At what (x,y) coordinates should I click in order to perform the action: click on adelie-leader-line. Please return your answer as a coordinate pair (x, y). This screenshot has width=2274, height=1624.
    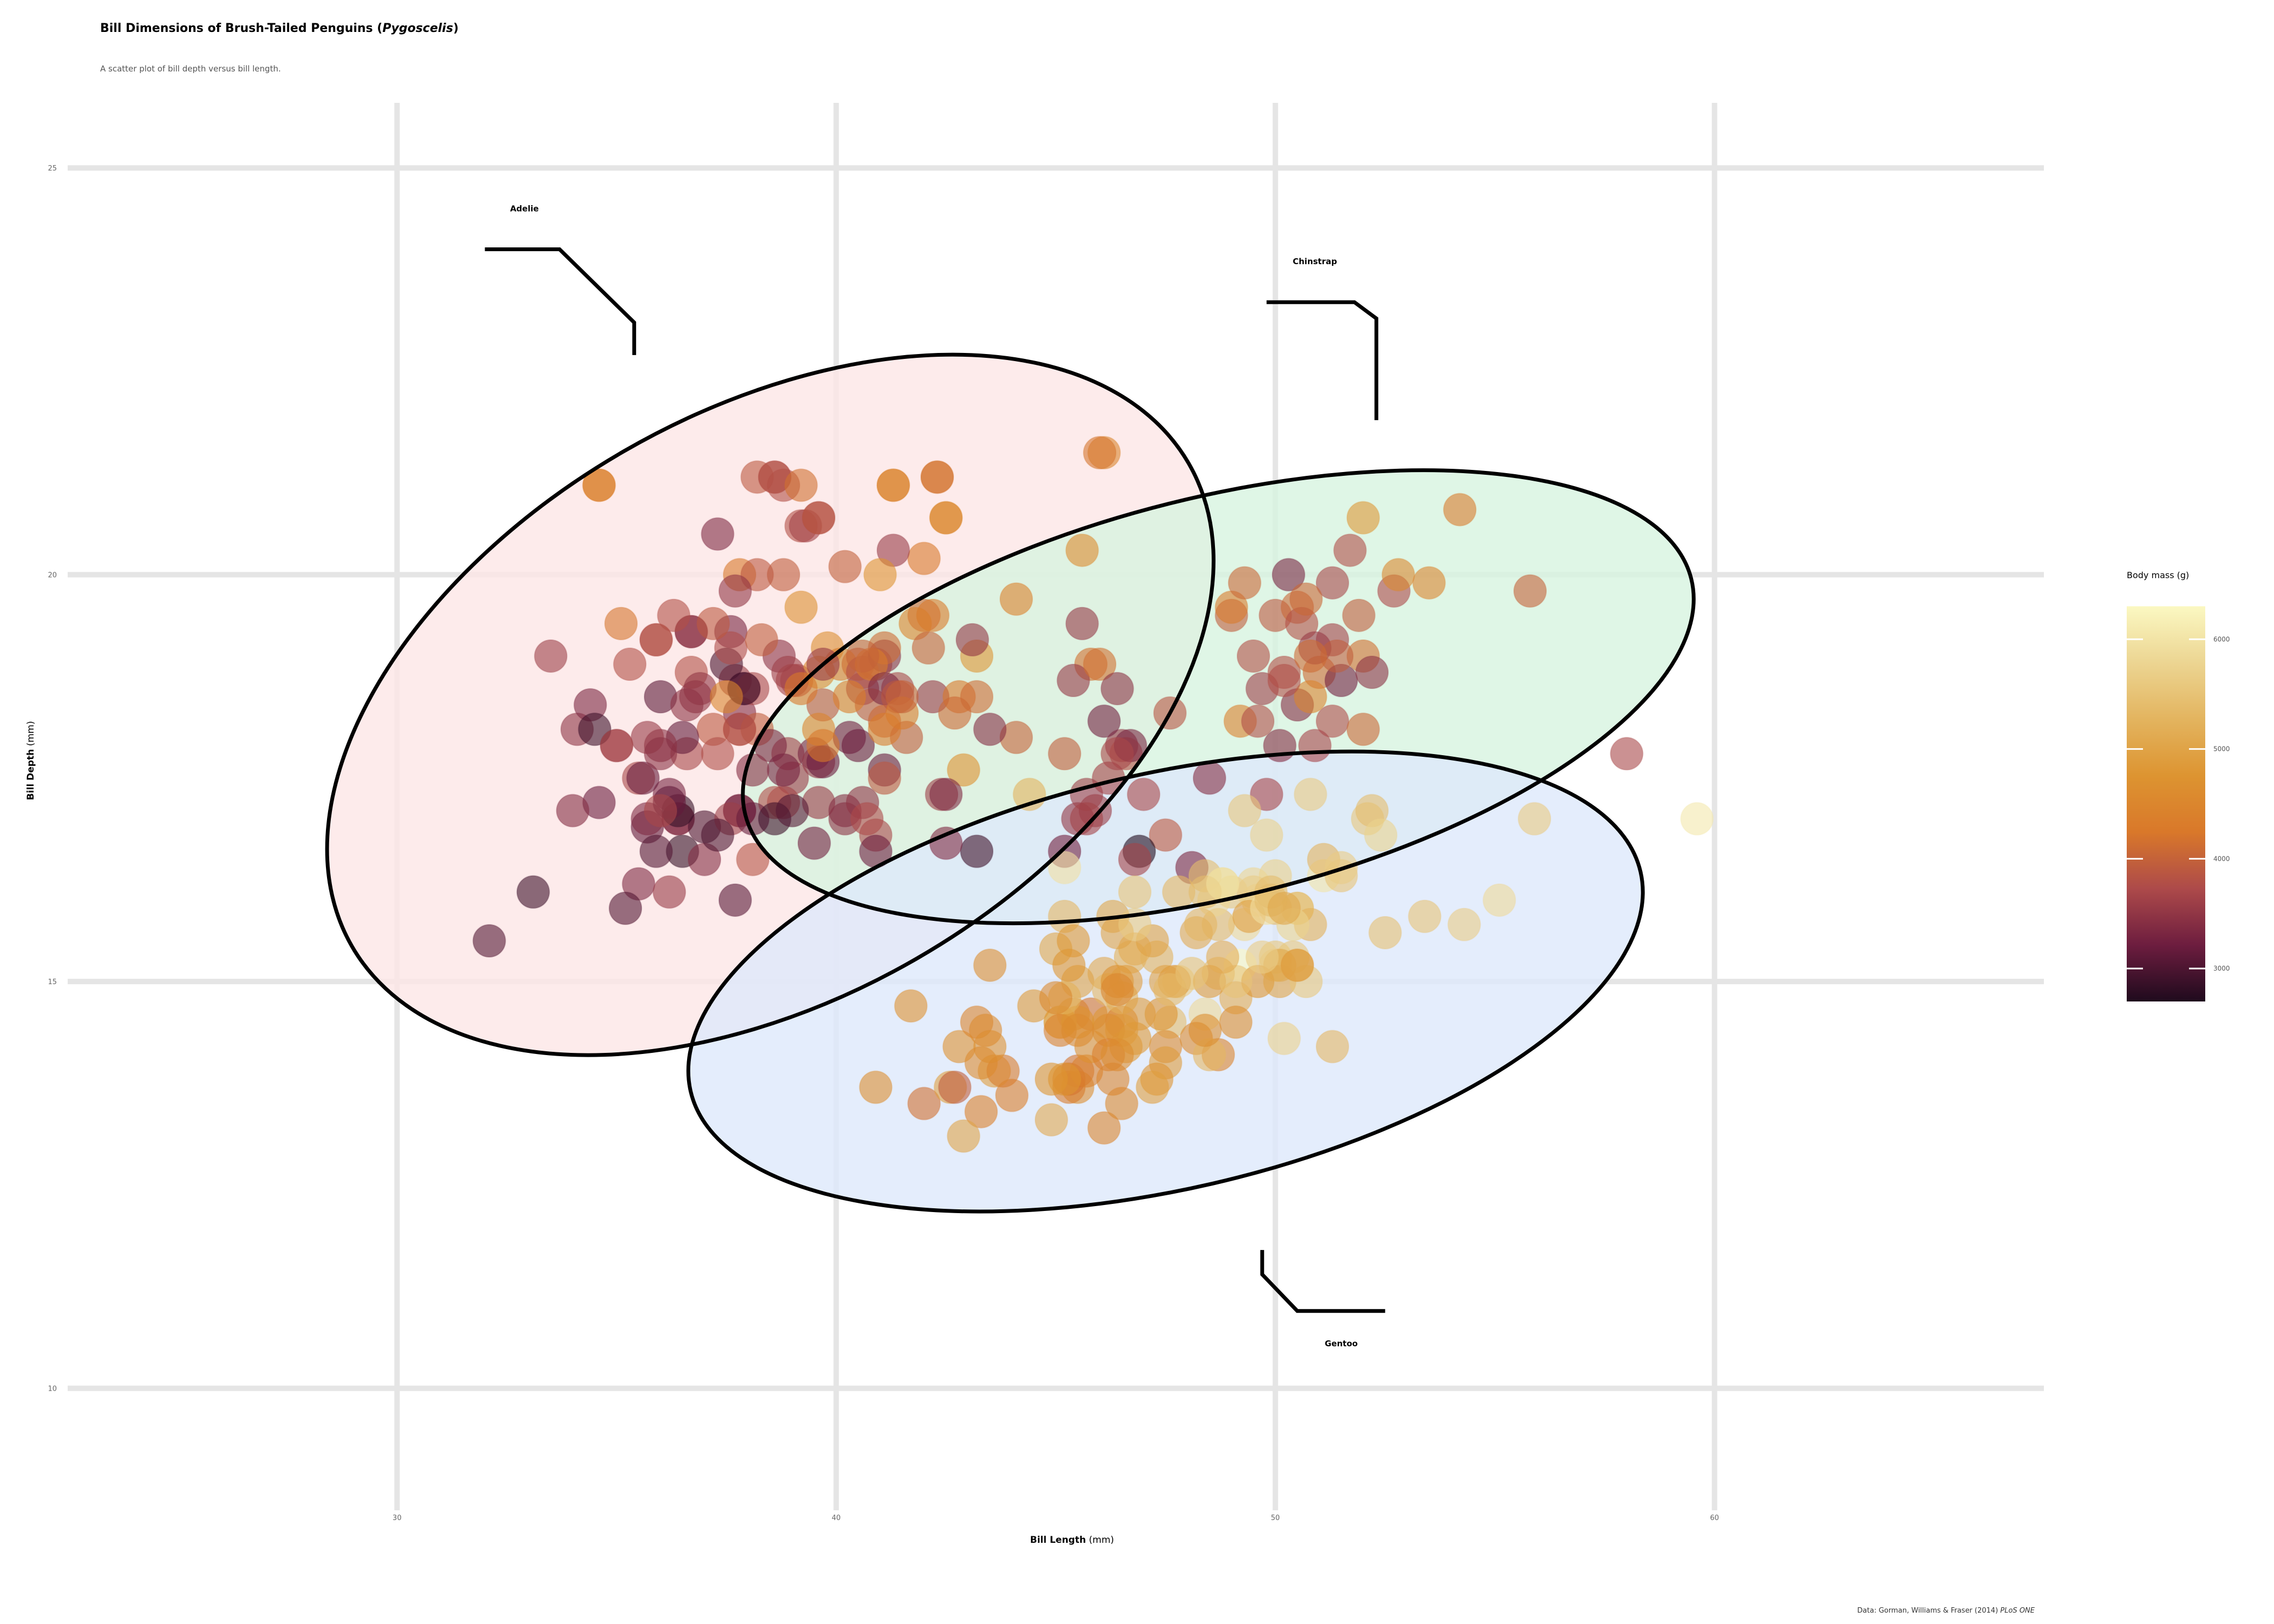
    Looking at the image, I should click on (561, 301).